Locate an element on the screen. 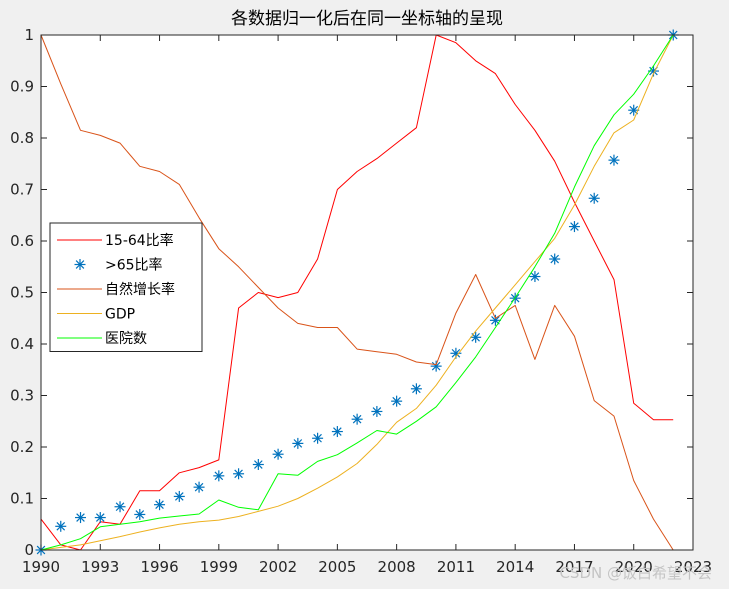  chart-title: 各数据归一化后在同一坐标轴的呈现 is located at coordinates (367, 19).